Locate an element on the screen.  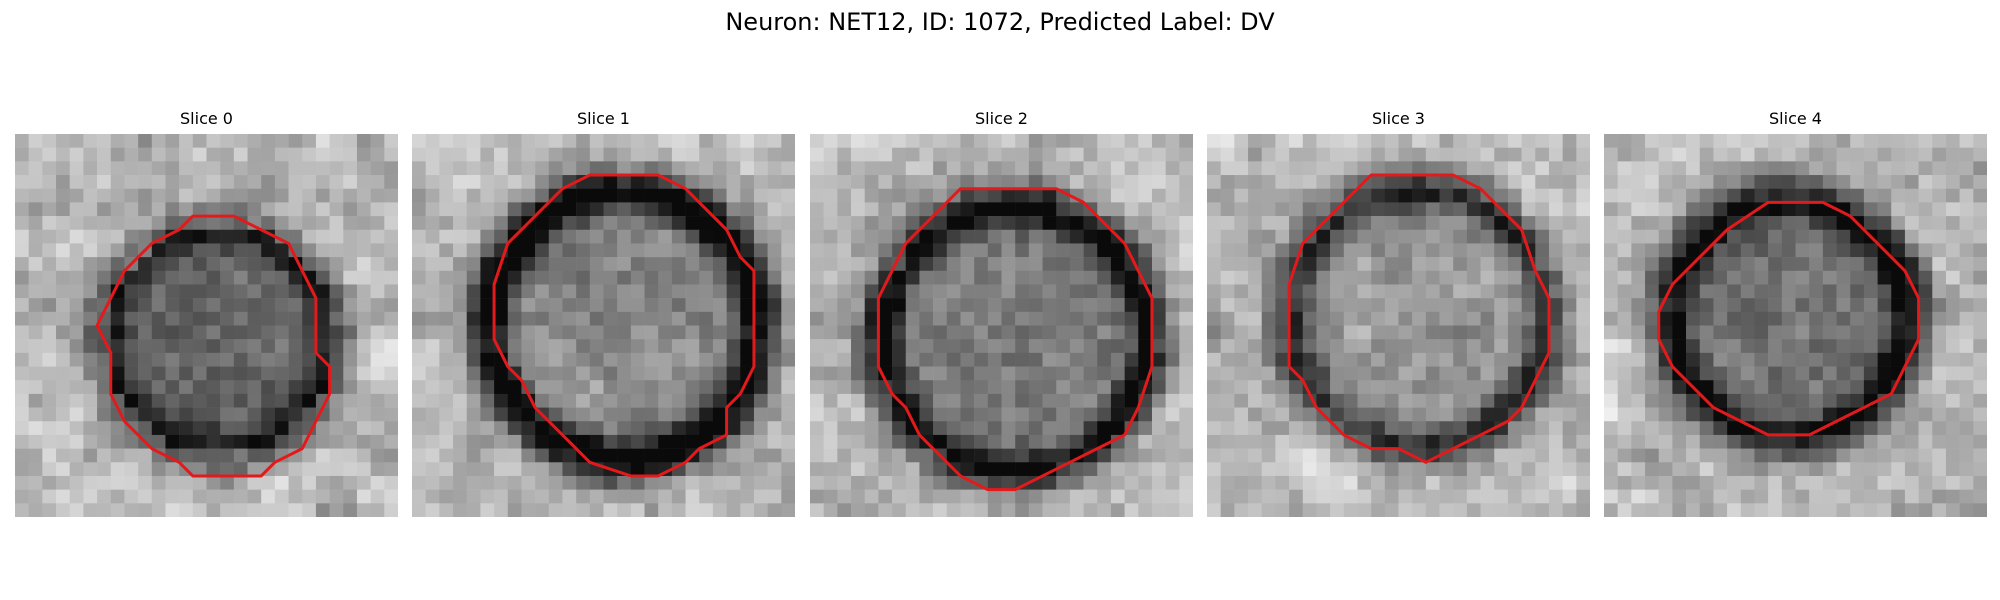
slice-title: Slice 3 is located at coordinates (1398, 118).